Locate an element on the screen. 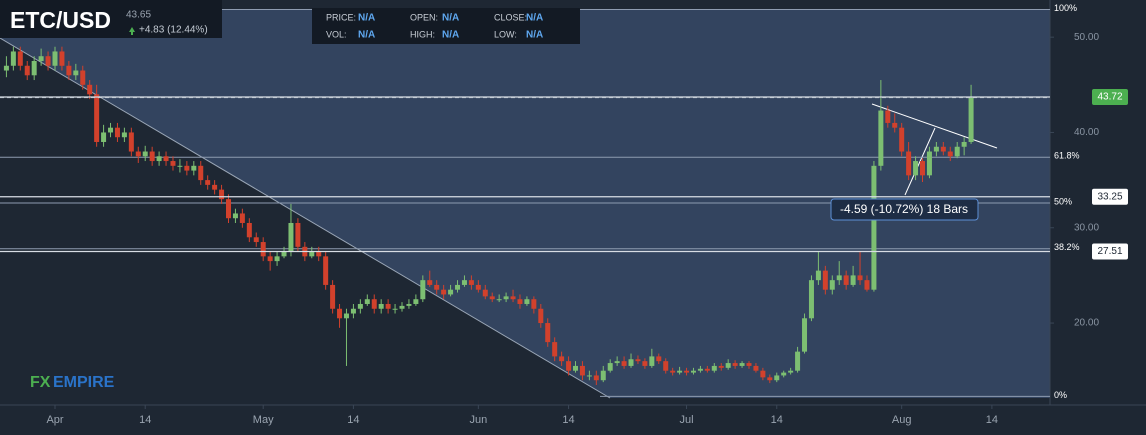 This screenshot has height=435, width=1146. x-tick-label: Aug is located at coordinates (902, 420).